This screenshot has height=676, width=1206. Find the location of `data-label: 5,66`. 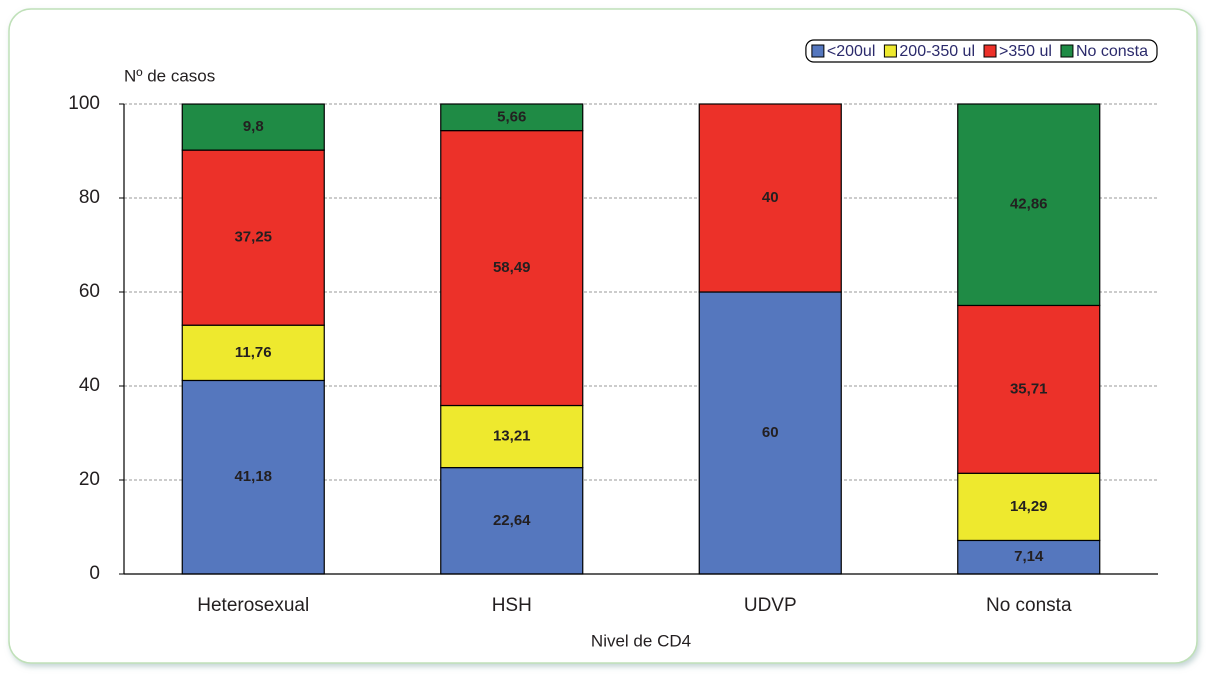

data-label: 5,66 is located at coordinates (511, 116).